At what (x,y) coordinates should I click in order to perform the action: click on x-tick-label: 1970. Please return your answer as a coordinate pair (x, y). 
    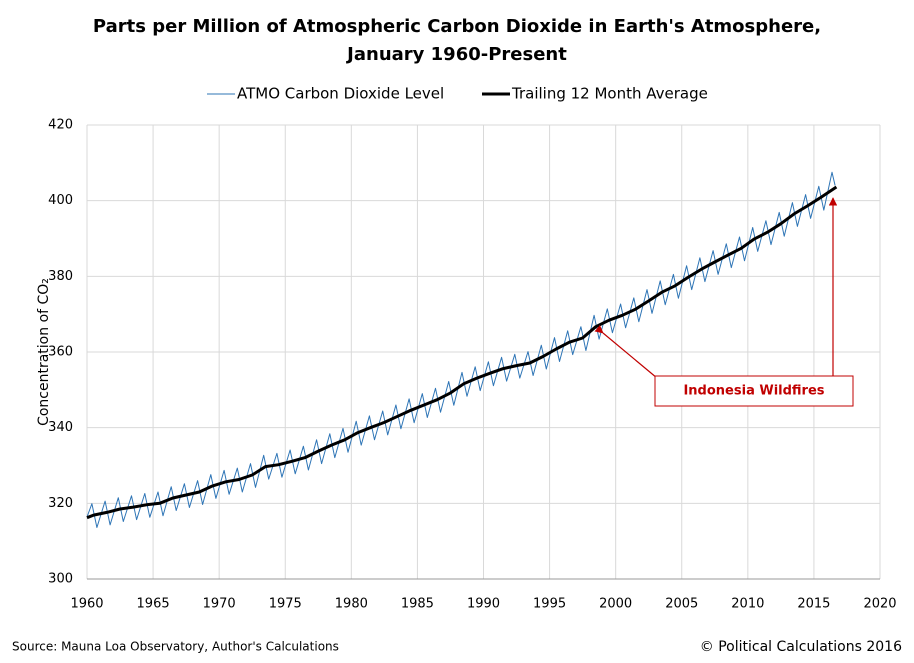
    Looking at the image, I should click on (219, 604).